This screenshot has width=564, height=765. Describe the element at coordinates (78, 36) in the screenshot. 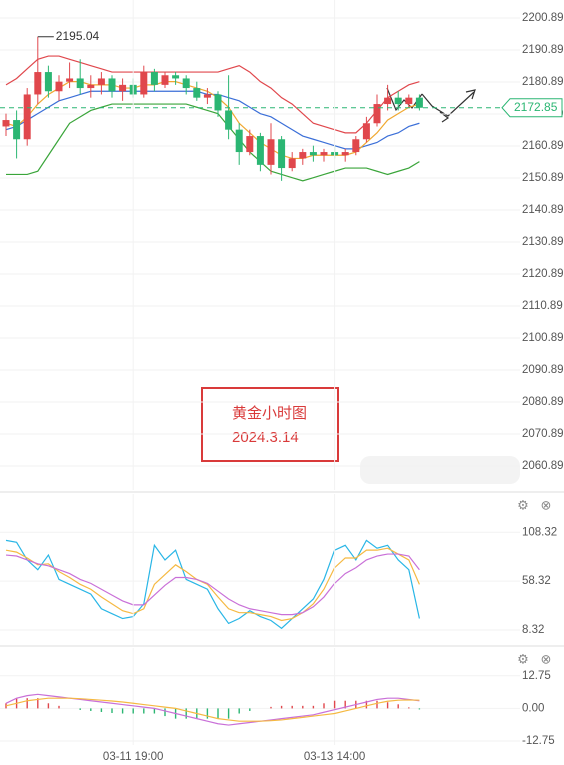

I see `max-label: 2195.04` at that location.